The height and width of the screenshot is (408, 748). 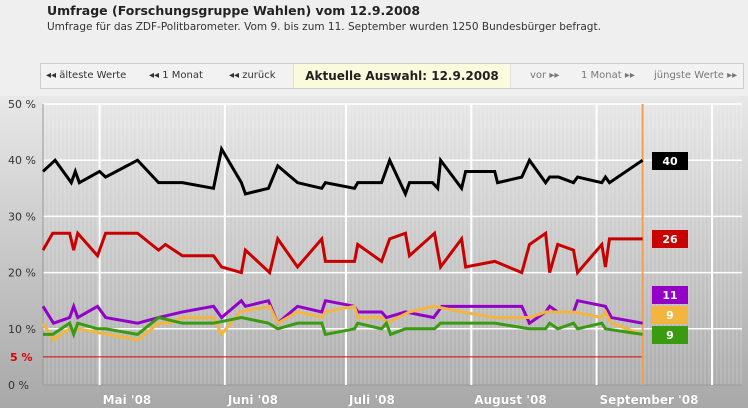 I want to click on value-badge-text-black: 40, so click(x=670, y=161).